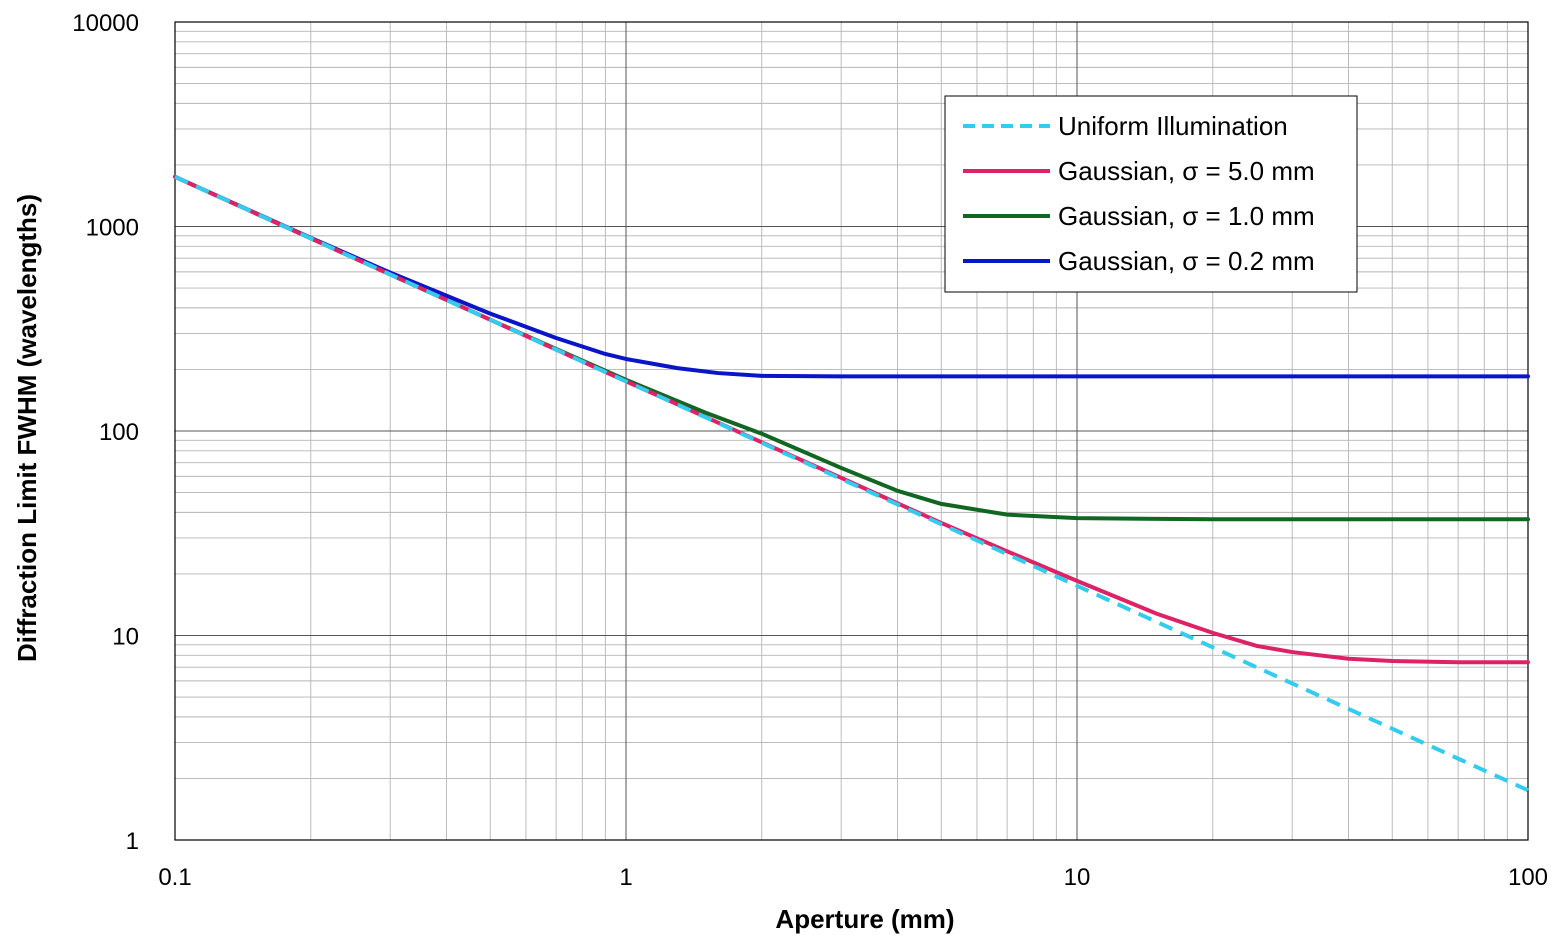 This screenshot has width=1556, height=937. I want to click on y-tick-label: 10, so click(125, 637).